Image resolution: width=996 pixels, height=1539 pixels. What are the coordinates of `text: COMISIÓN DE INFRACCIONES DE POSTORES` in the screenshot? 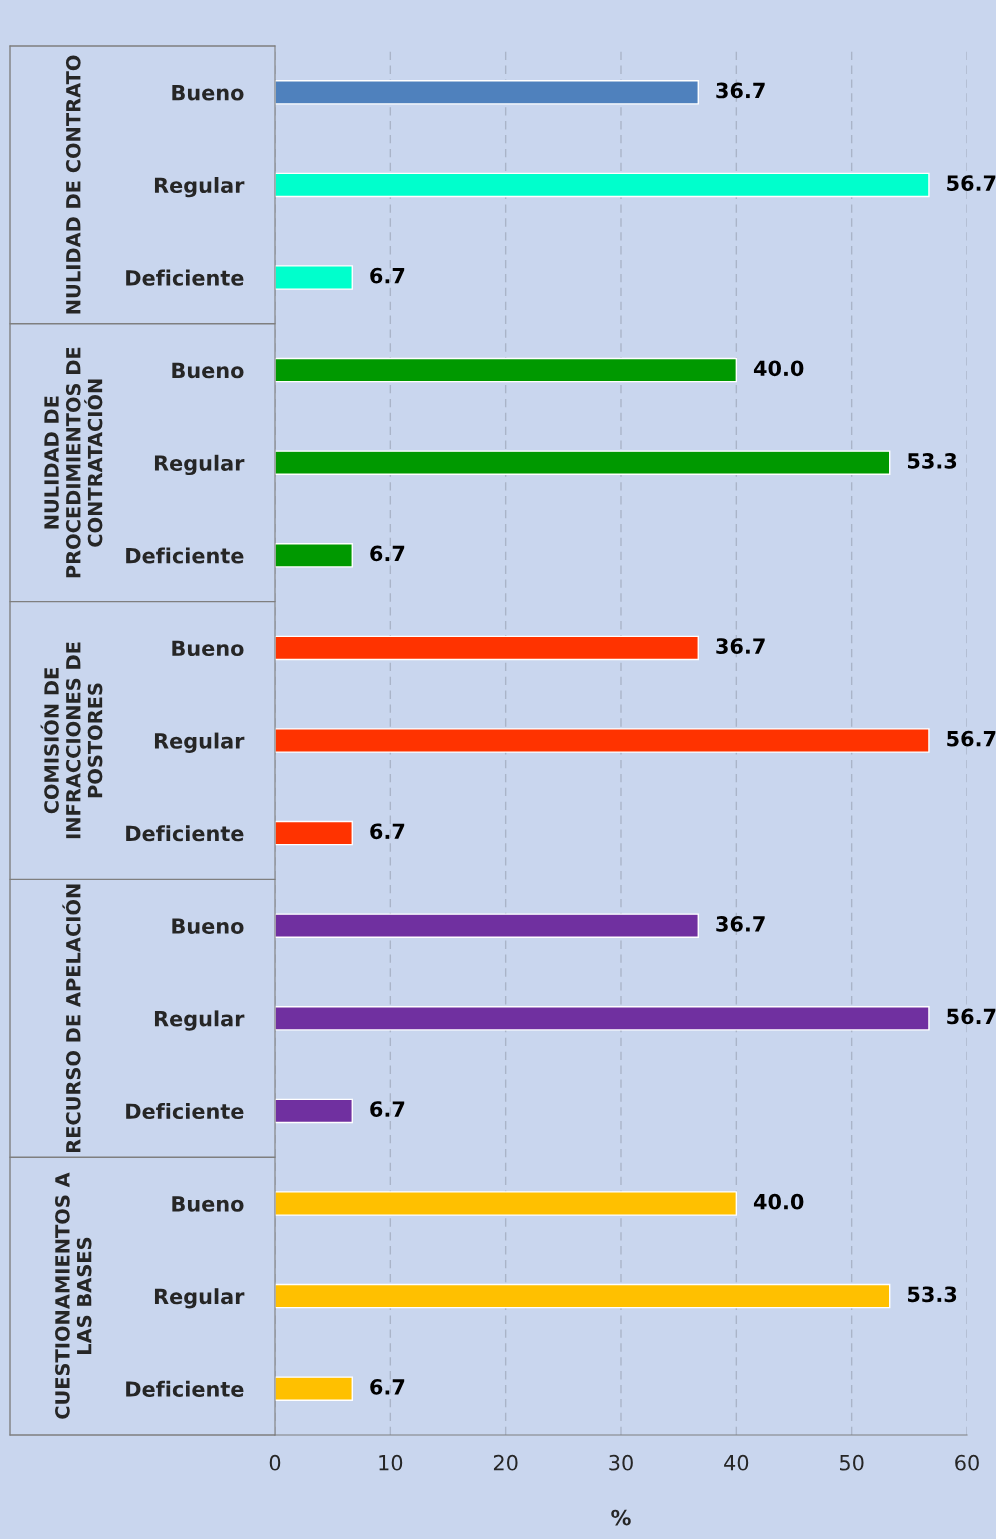 It's located at (71, 740).